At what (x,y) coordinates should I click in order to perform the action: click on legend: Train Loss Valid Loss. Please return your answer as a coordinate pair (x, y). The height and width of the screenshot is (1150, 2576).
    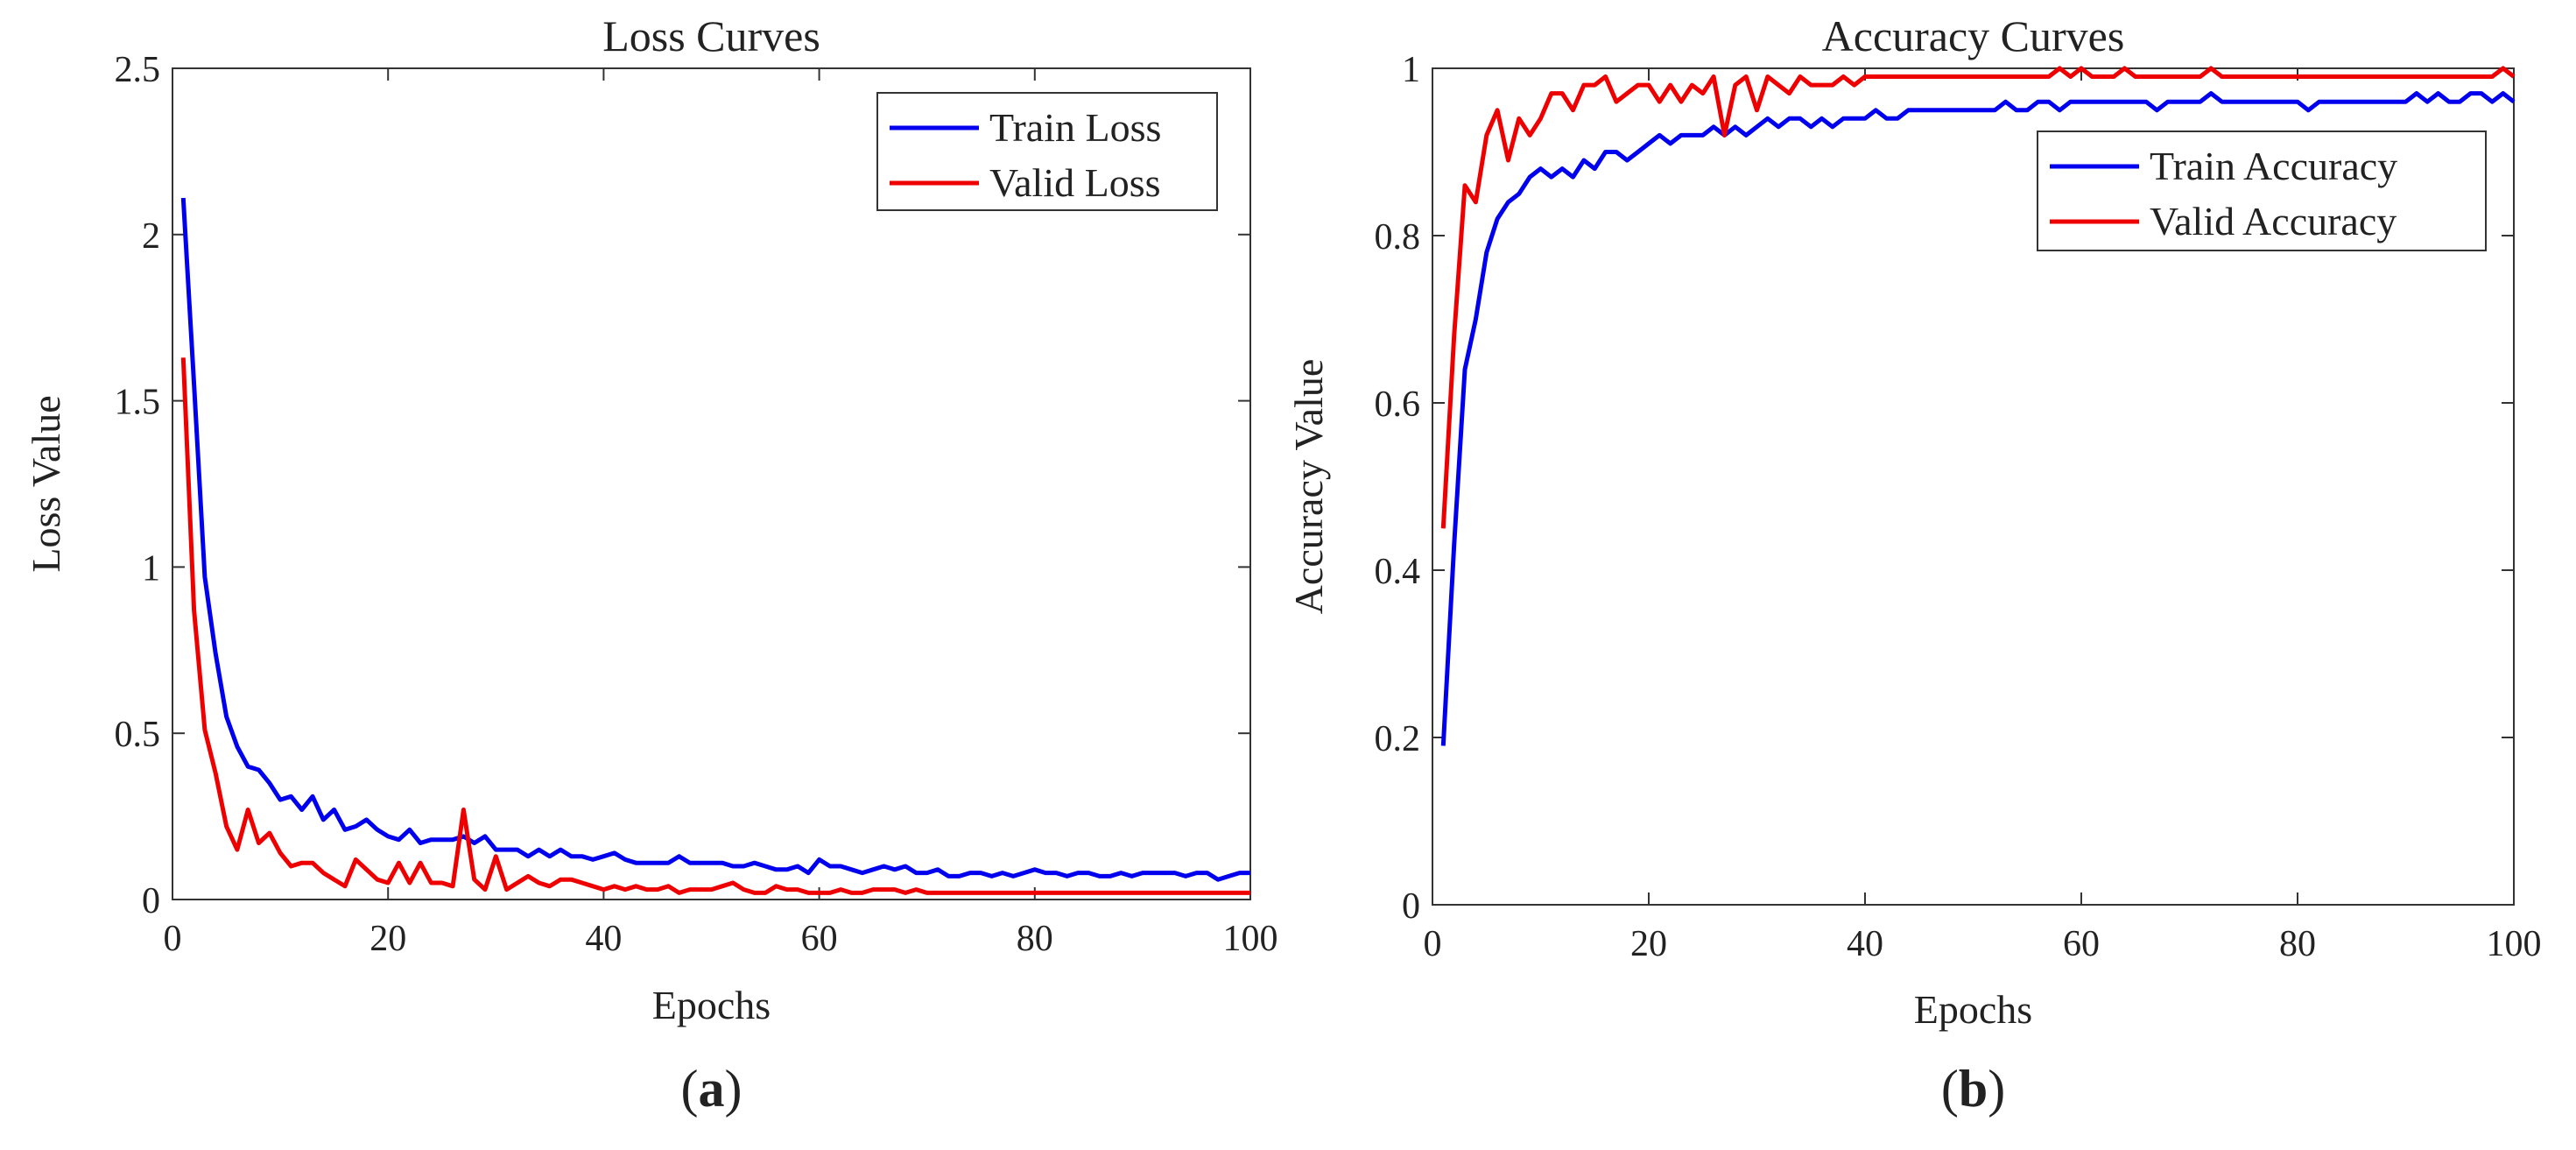
    Looking at the image, I should click on (1047, 151).